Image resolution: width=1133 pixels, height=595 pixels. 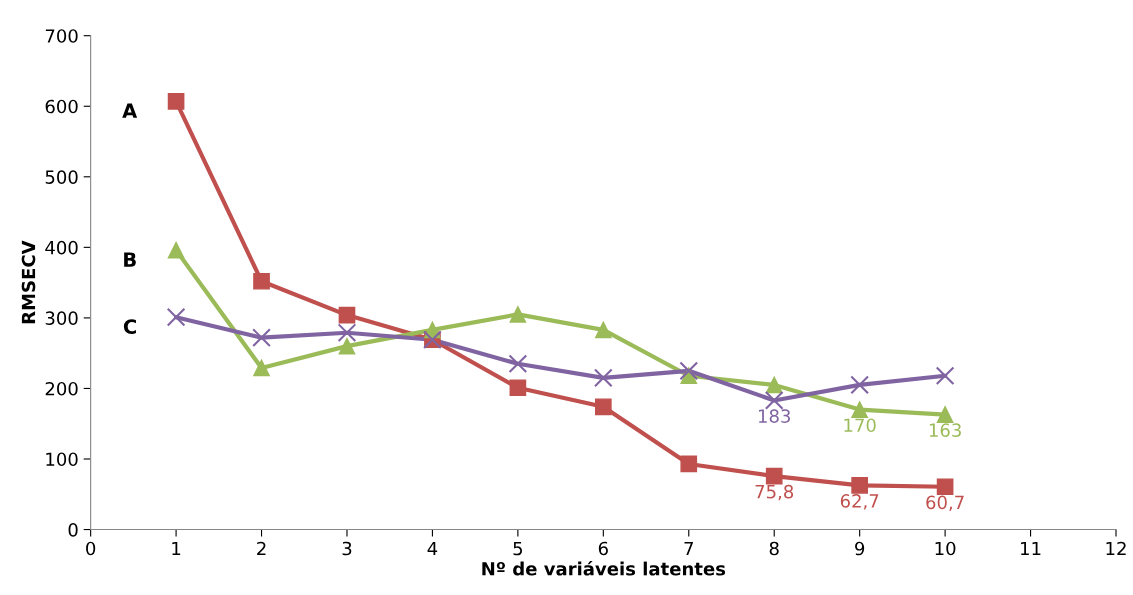 What do you see at coordinates (432, 548) in the screenshot?
I see `x-tick-label: 4` at bounding box center [432, 548].